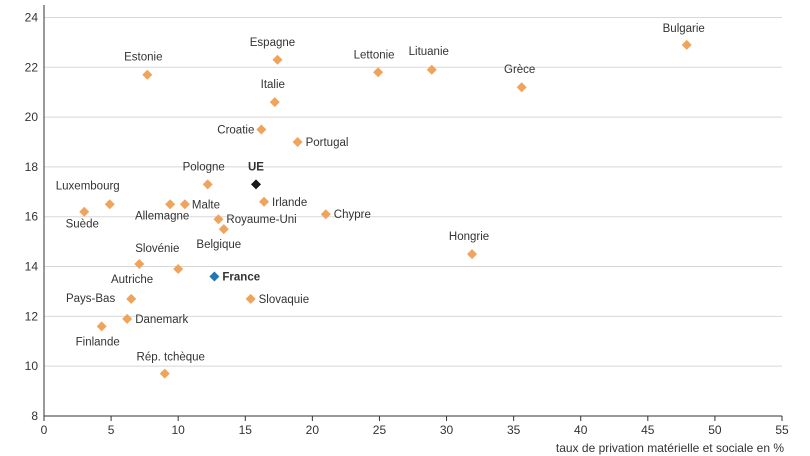 This screenshot has width=810, height=456. I want to click on point-label-slovenie: Slovénie, so click(157, 249).